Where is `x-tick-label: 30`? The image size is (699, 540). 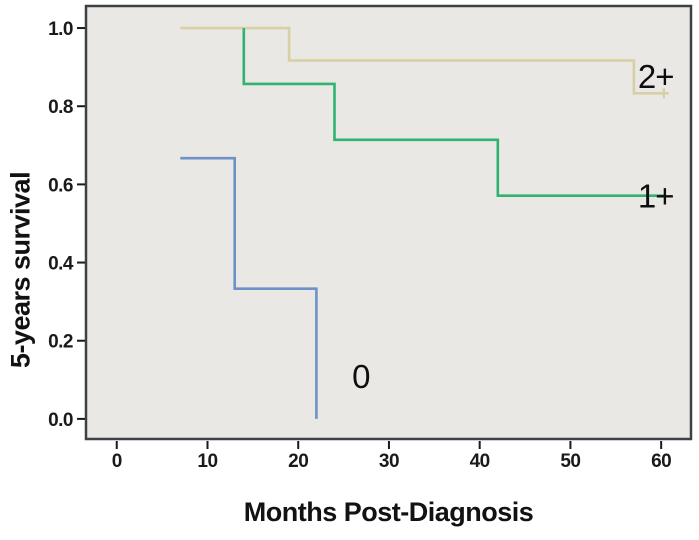
x-tick-label: 30 is located at coordinates (389, 461).